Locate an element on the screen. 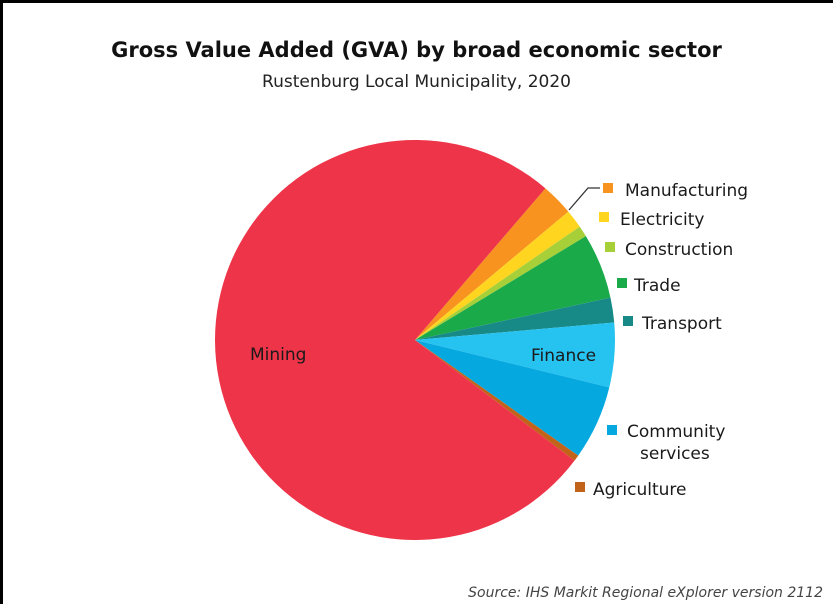 The height and width of the screenshot is (604, 833). pie-slice-electricity is located at coordinates (497, 275).